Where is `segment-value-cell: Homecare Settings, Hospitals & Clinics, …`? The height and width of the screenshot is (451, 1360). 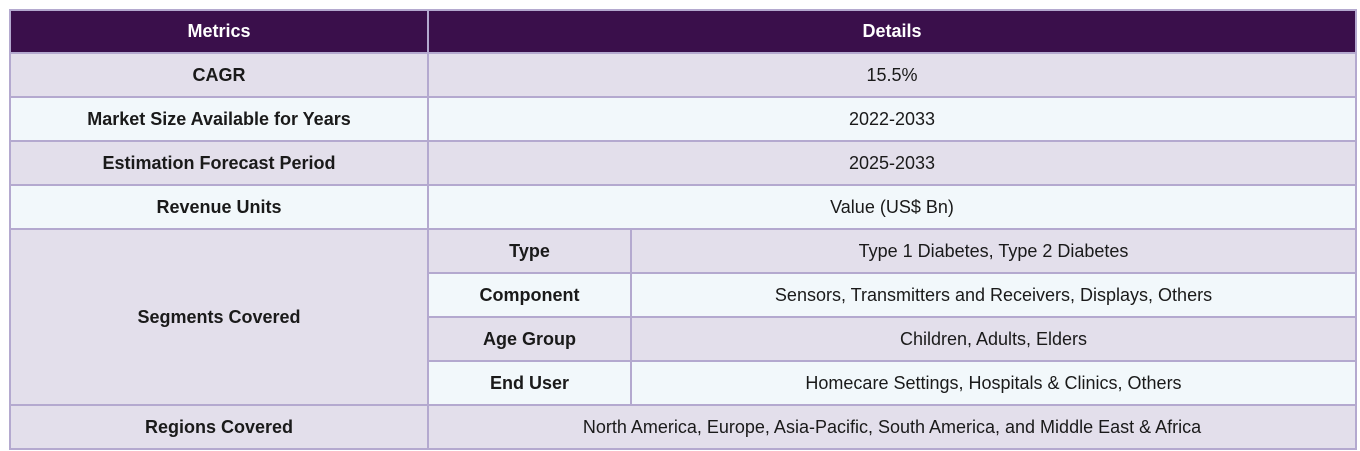 segment-value-cell: Homecare Settings, Hospitals & Clinics, … is located at coordinates (993, 383).